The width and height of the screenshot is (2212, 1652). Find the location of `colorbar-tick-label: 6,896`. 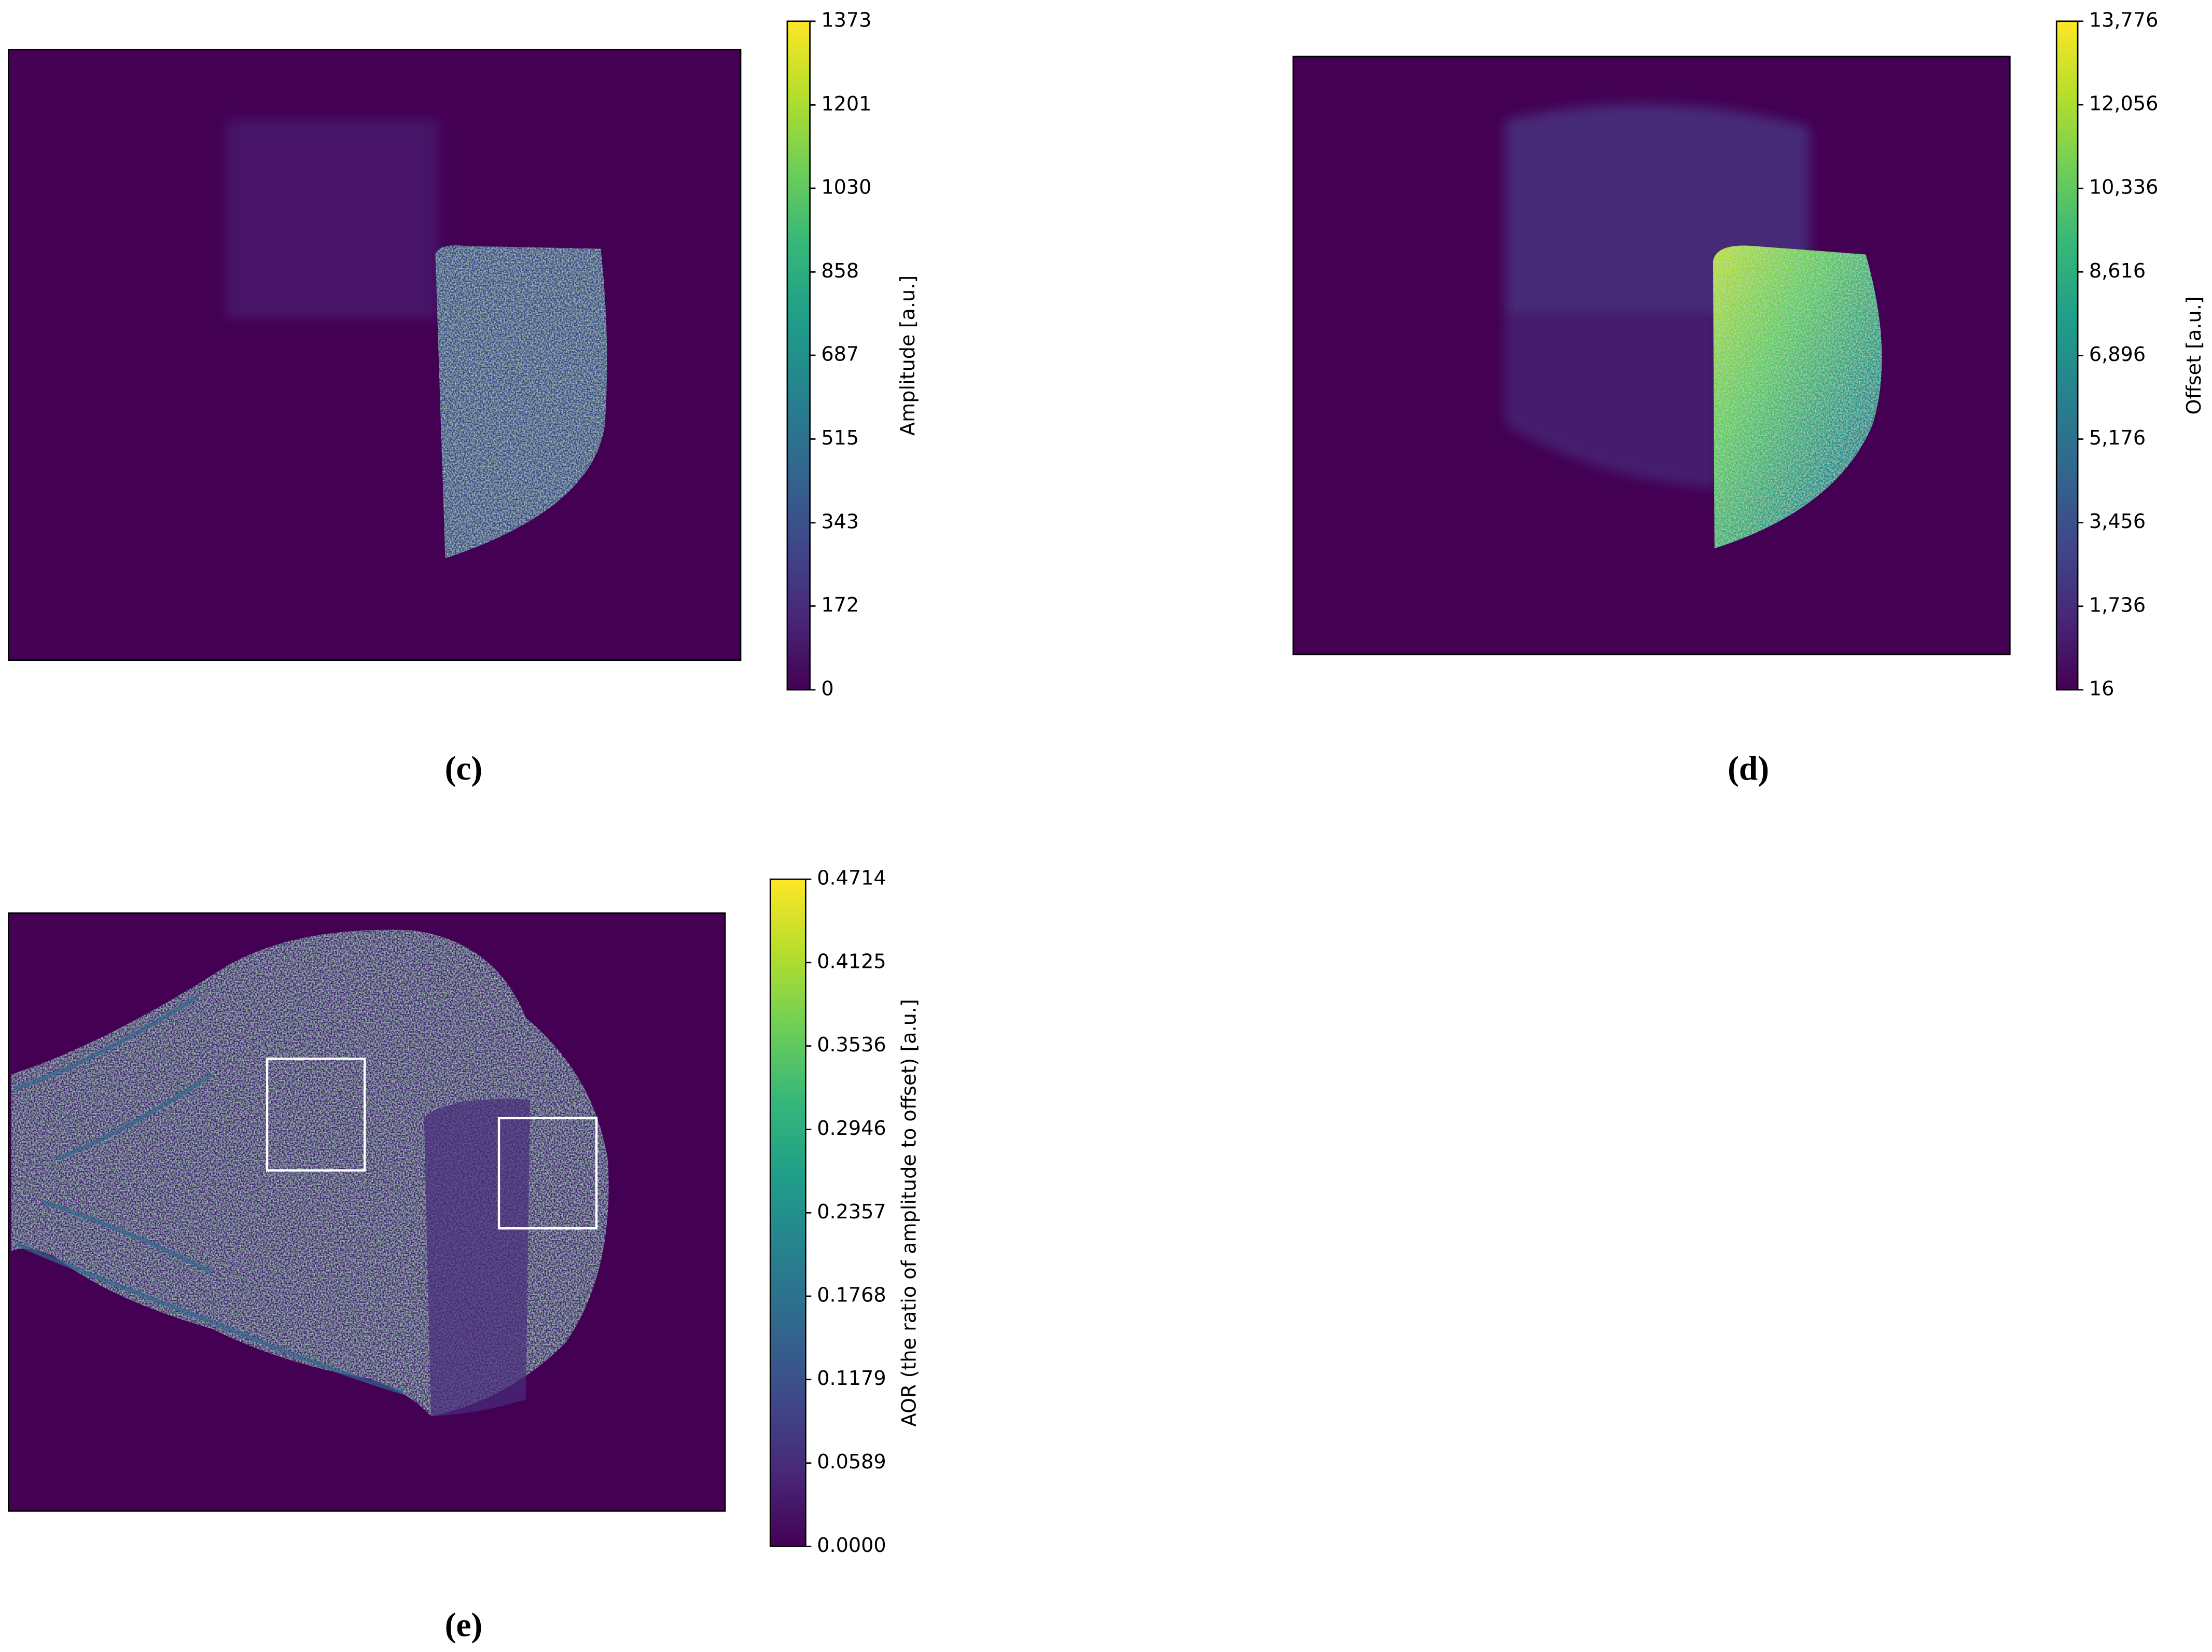

colorbar-tick-label: 6,896 is located at coordinates (2118, 354).